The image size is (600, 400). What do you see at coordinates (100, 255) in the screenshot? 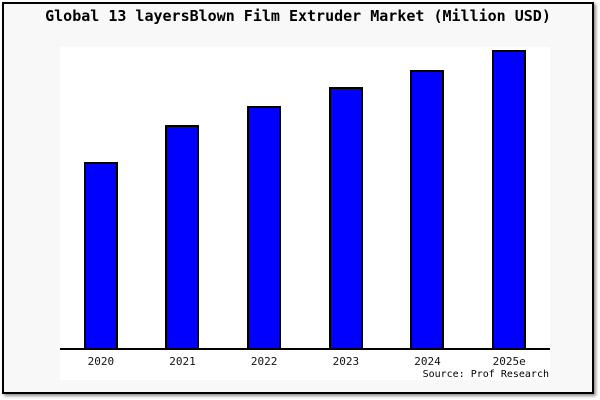
I see `bar-2020` at bounding box center [100, 255].